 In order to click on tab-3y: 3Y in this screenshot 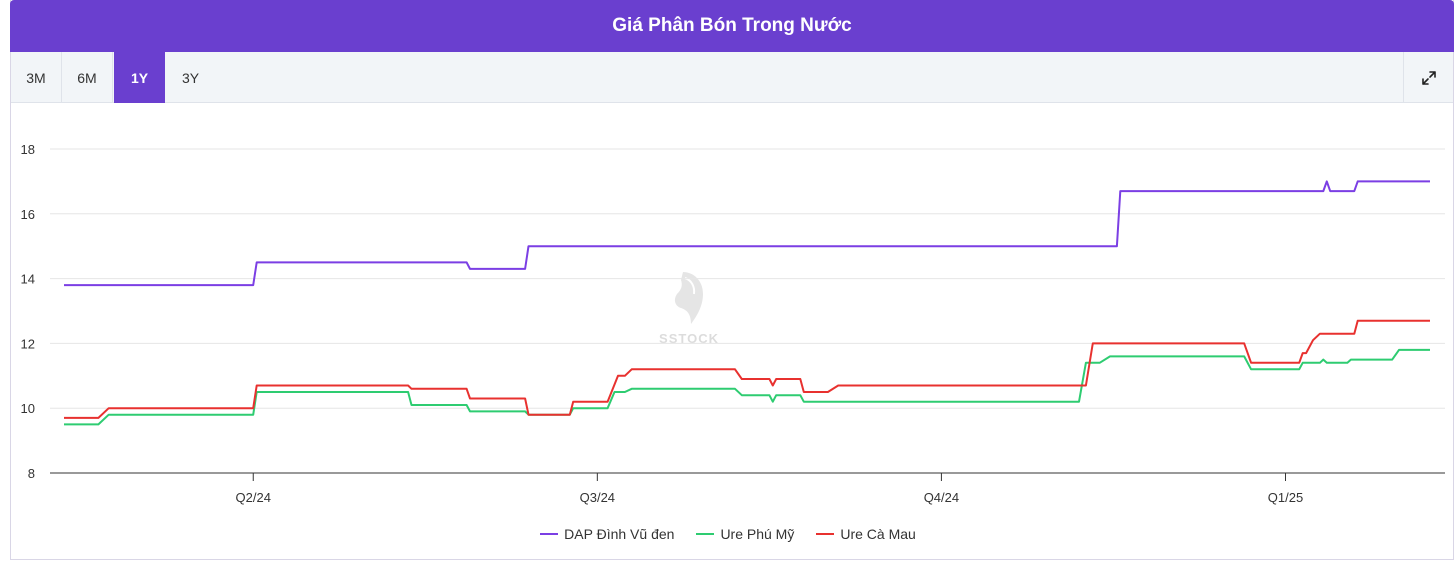, I will do `click(190, 77)`.